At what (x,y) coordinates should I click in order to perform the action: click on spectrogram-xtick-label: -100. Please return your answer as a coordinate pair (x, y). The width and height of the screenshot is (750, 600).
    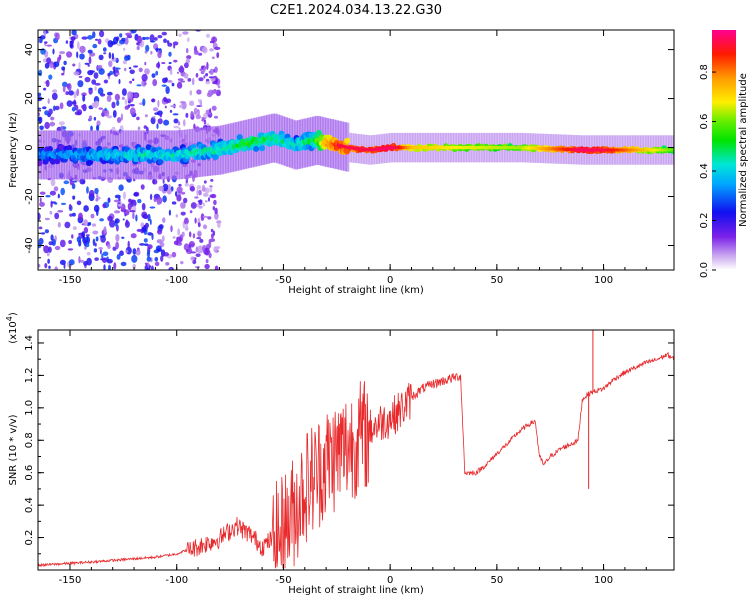
    Looking at the image, I should click on (176, 280).